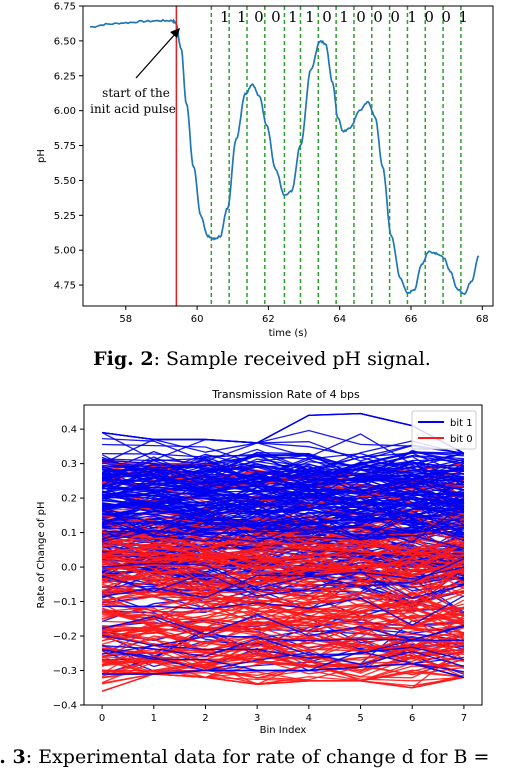 The height and width of the screenshot is (774, 524). Describe the element at coordinates (197, 319) in the screenshot. I see `ph-x-tick-60: 60` at that location.